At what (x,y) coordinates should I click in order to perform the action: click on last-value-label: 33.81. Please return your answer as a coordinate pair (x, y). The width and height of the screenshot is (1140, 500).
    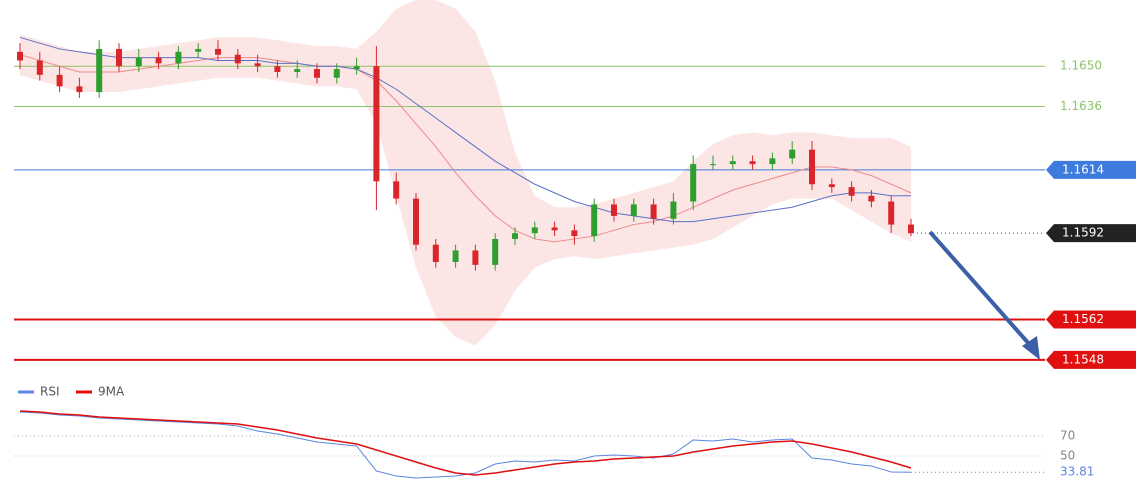
    Looking at the image, I should click on (1077, 472).